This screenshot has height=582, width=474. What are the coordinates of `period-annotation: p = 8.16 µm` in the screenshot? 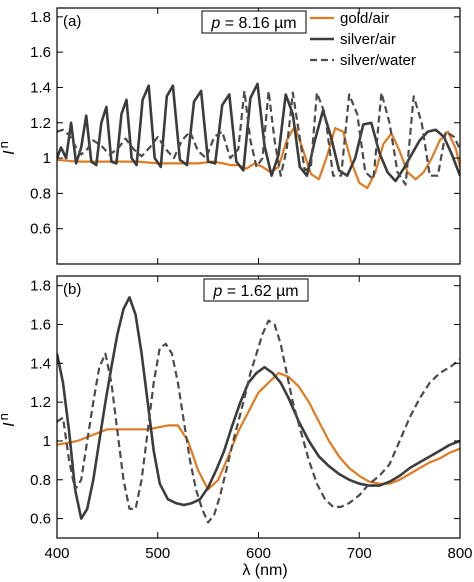 It's located at (253, 23).